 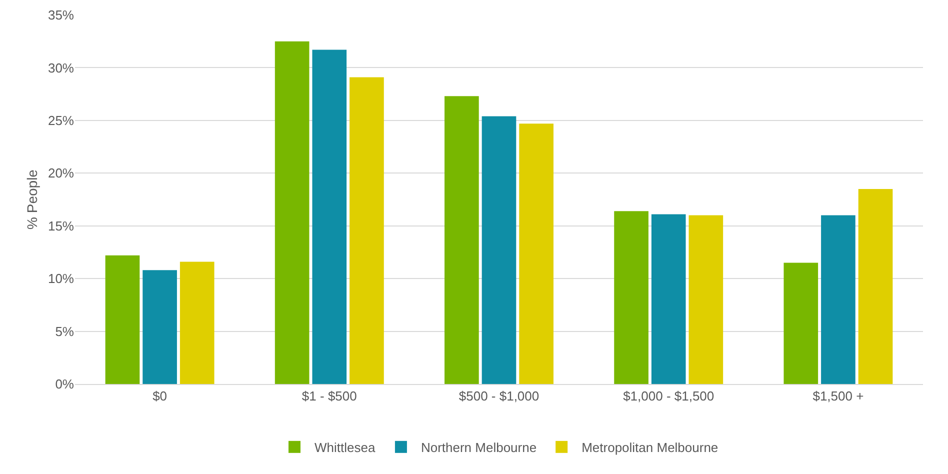 What do you see at coordinates (838, 396) in the screenshot?
I see `x-tick-label: $1,500 +` at bounding box center [838, 396].